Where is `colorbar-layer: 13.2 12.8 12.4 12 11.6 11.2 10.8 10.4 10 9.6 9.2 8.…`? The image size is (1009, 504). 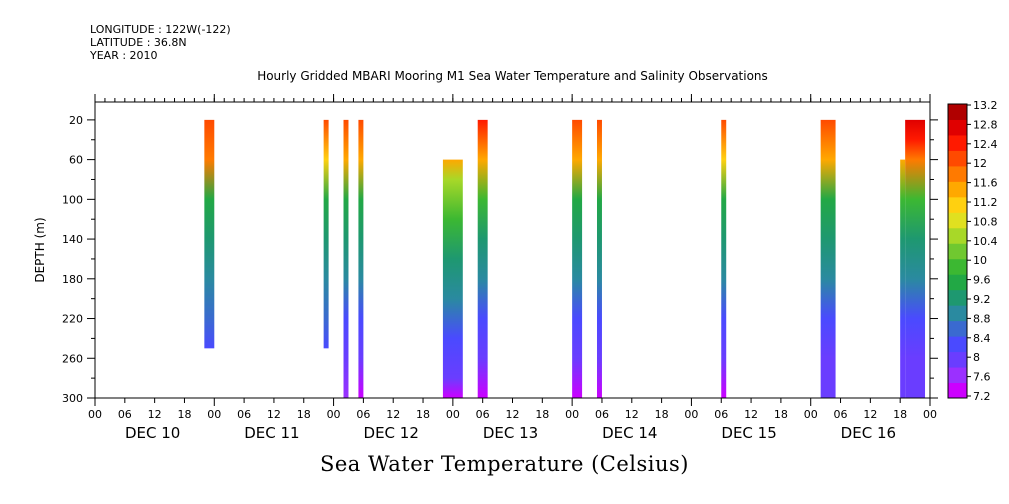 colorbar-layer: 13.2 12.8 12.4 12 11.6 11.2 10.8 10.4 10 9.6 9.2 8.… is located at coordinates (972, 251).